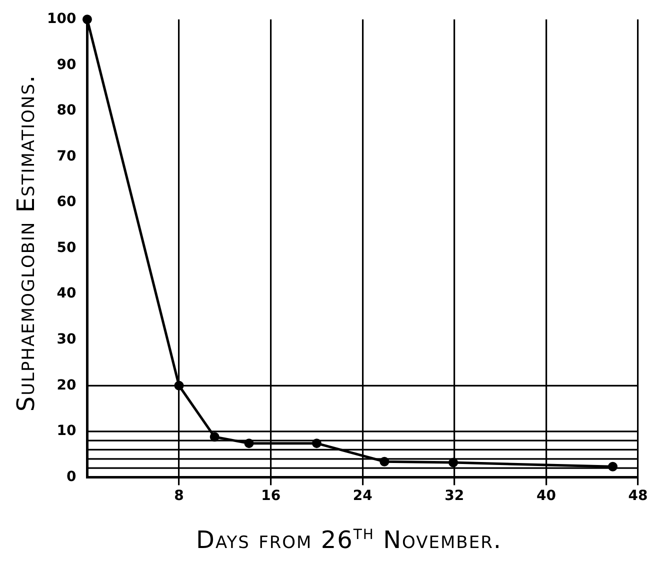  What do you see at coordinates (61, 19) in the screenshot?
I see `y-tick-label: 100` at bounding box center [61, 19].